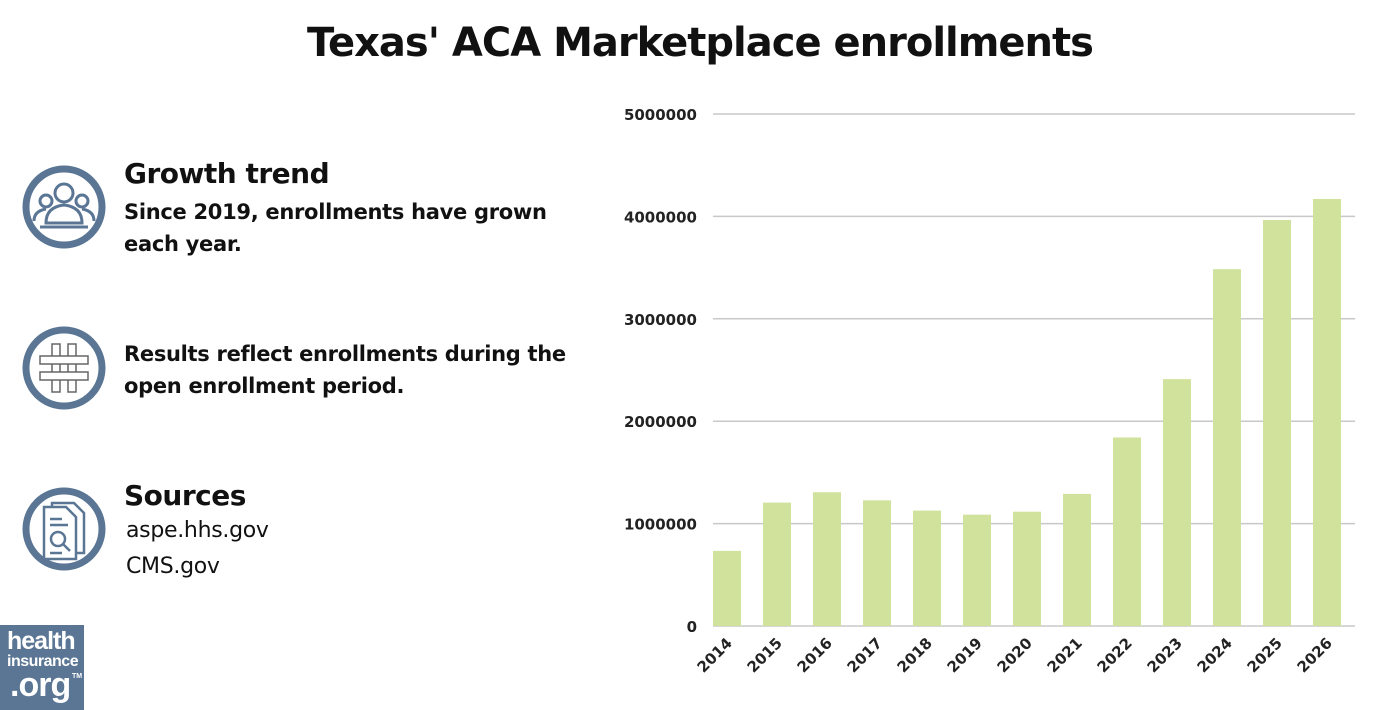 Image resolution: width=1400 pixels, height=710 pixels. What do you see at coordinates (1215, 655) in the screenshot?
I see `x-tick-label: 2024` at bounding box center [1215, 655].